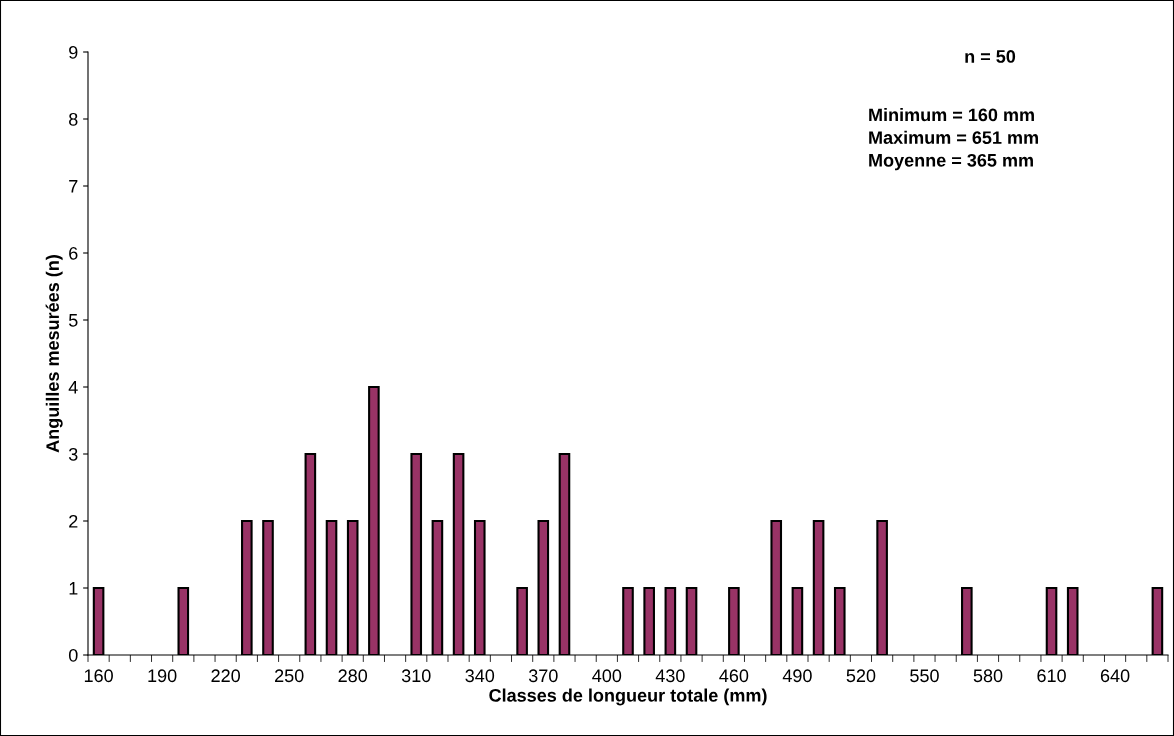  I want to click on y-tick-label: 2, so click(73, 521).